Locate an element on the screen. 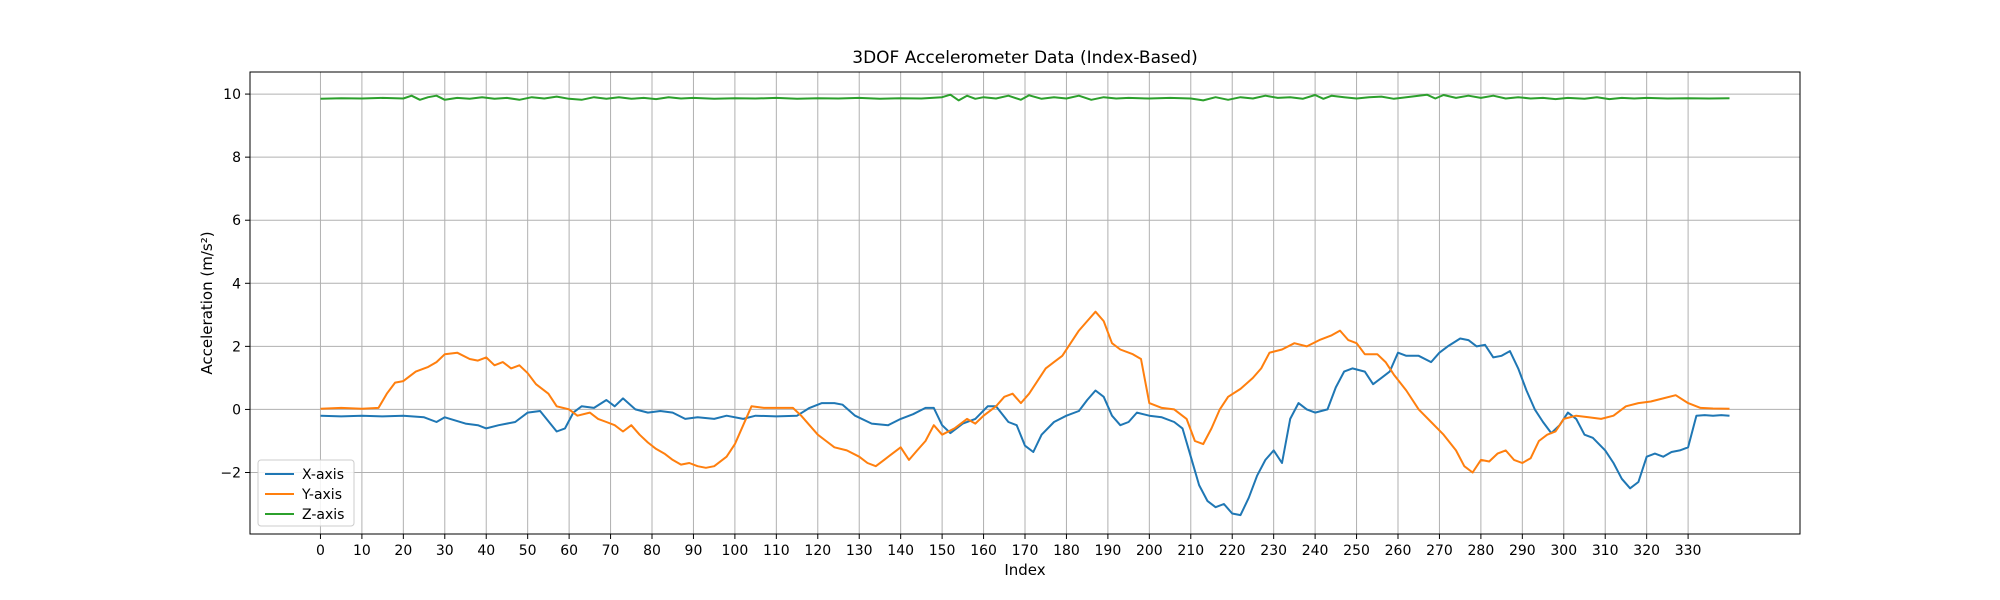 Image resolution: width=2000 pixels, height=600 pixels. x-tick-label: 70 is located at coordinates (611, 551).